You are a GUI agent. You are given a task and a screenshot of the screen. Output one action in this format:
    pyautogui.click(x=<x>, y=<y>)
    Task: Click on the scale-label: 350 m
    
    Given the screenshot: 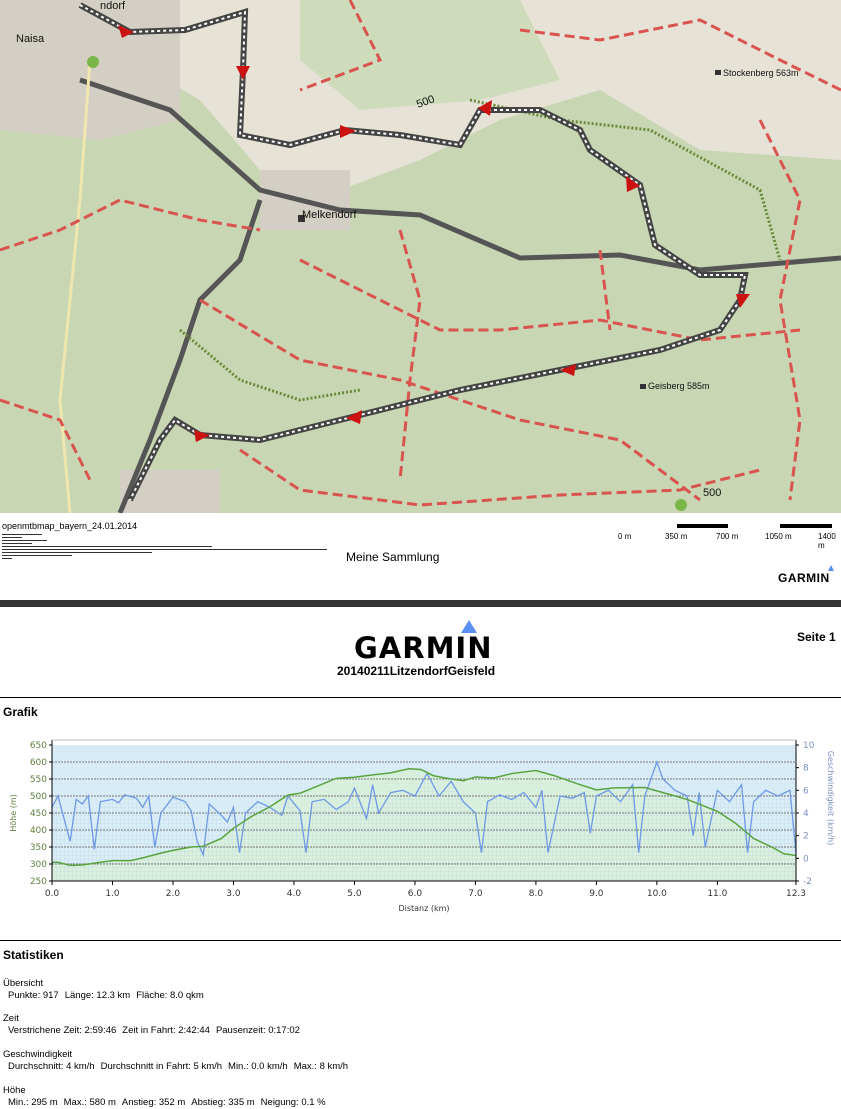 What is the action you would take?
    pyautogui.click(x=676, y=536)
    